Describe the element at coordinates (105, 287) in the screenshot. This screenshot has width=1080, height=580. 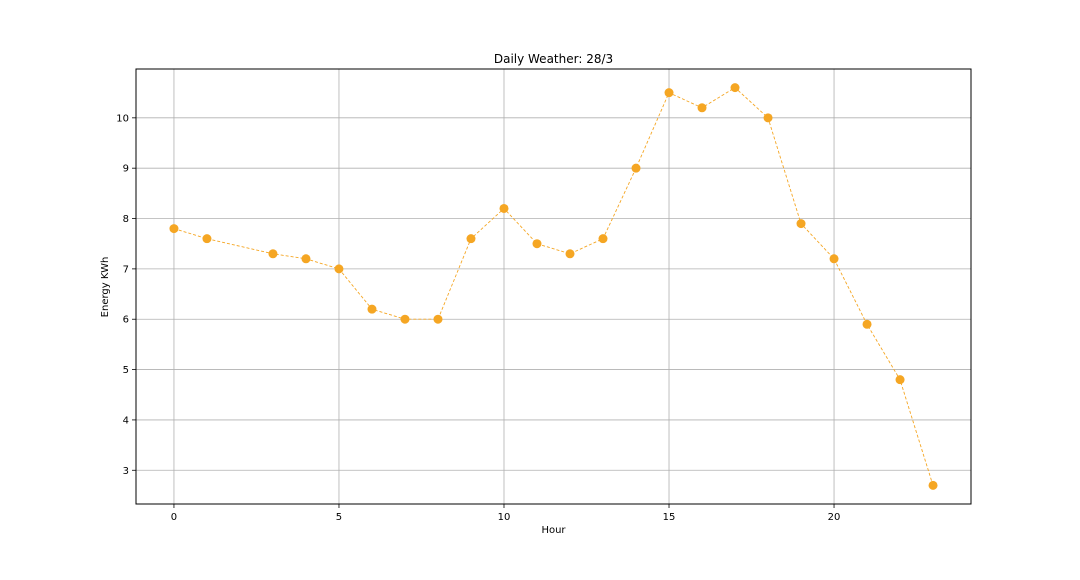
I see `y-axis-label: Energy KWh` at that location.